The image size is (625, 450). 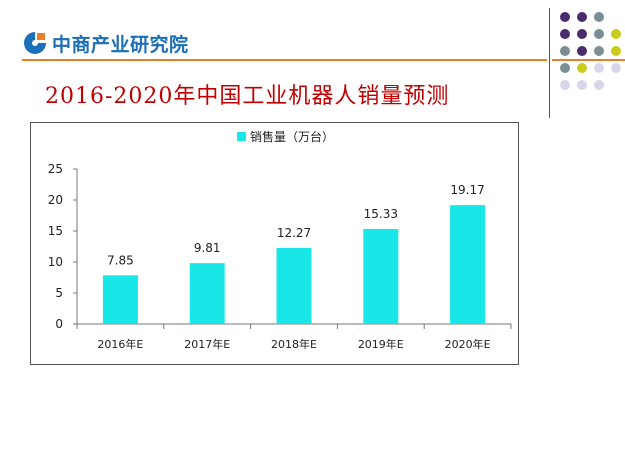 What do you see at coordinates (120, 260) in the screenshot?
I see `data-label: 7.85` at bounding box center [120, 260].